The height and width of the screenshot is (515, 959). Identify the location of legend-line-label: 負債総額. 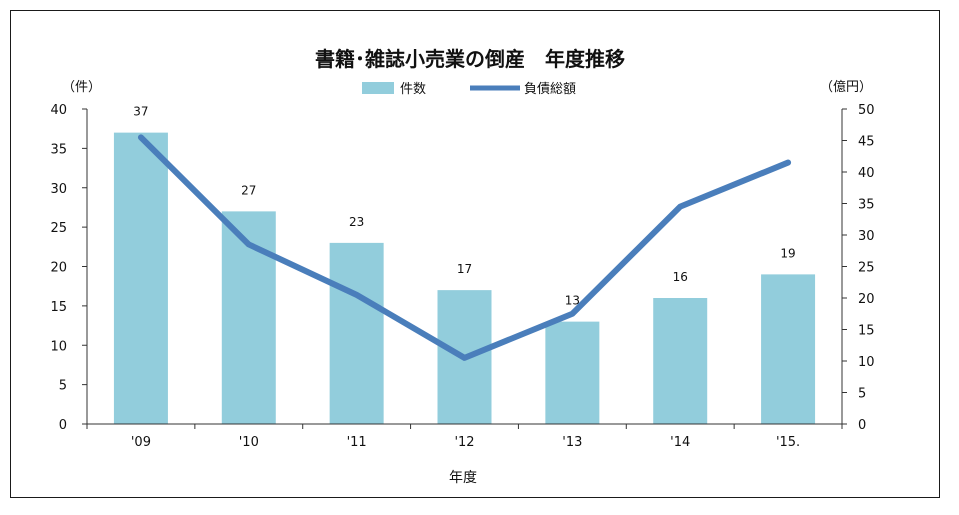
(550, 89).